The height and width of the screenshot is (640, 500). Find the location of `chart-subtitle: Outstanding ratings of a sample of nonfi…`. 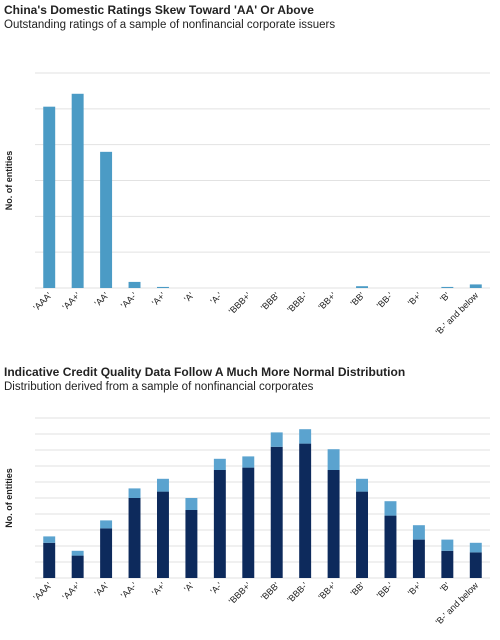

chart-subtitle: Outstanding ratings of a sample of nonfi… is located at coordinates (169, 25).